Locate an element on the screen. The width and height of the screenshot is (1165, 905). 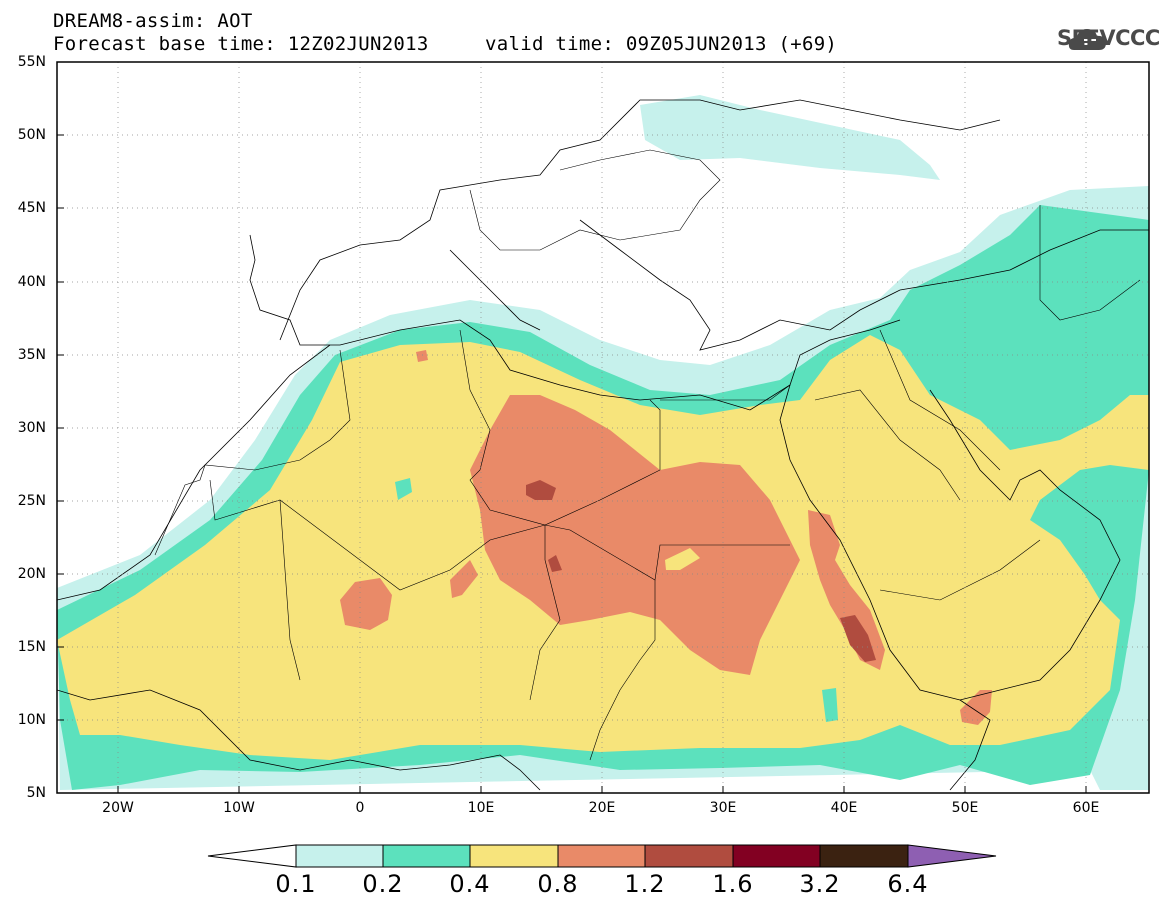
forecast-base-time: Forecast base time: 12Z02JUN2013 is located at coordinates (241, 44).